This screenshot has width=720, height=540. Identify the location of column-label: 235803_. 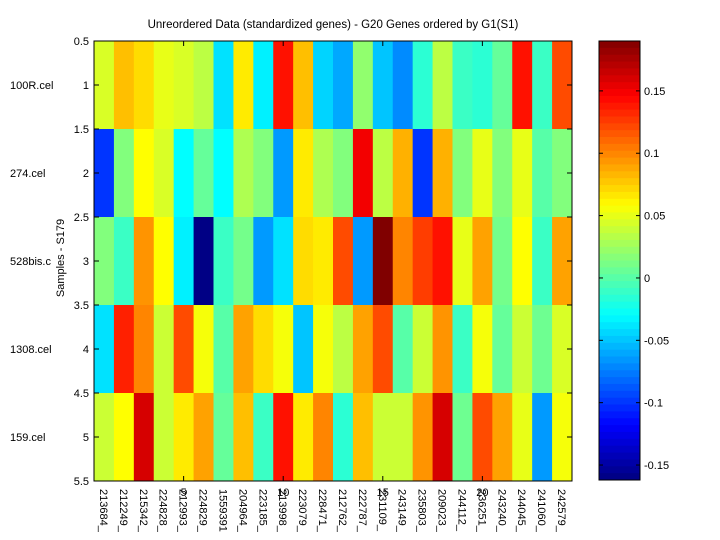
(422, 511).